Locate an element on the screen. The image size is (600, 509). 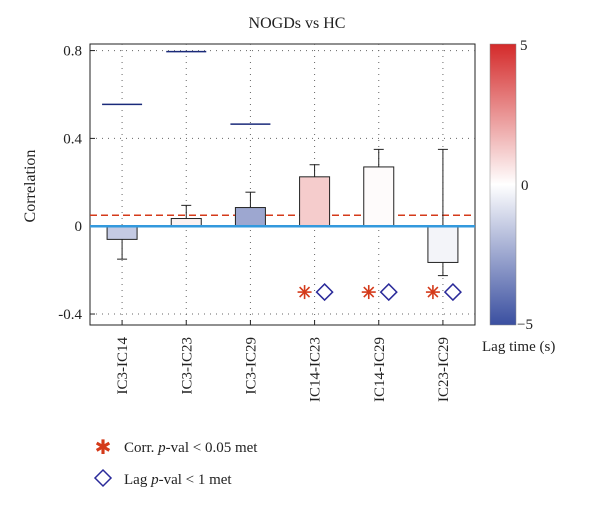
legend-item-corr: ✱ Corr. p-val < 0.05 met is located at coordinates (174, 448).